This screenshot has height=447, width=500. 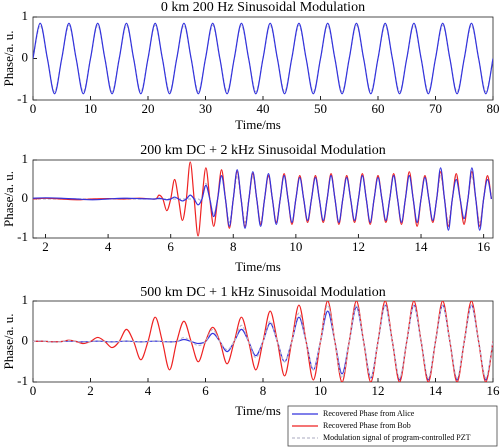 What do you see at coordinates (263, 292) in the screenshot?
I see `chart-title: 500 km DC + 1 kHz Sinusoidal Modulation` at bounding box center [263, 292].